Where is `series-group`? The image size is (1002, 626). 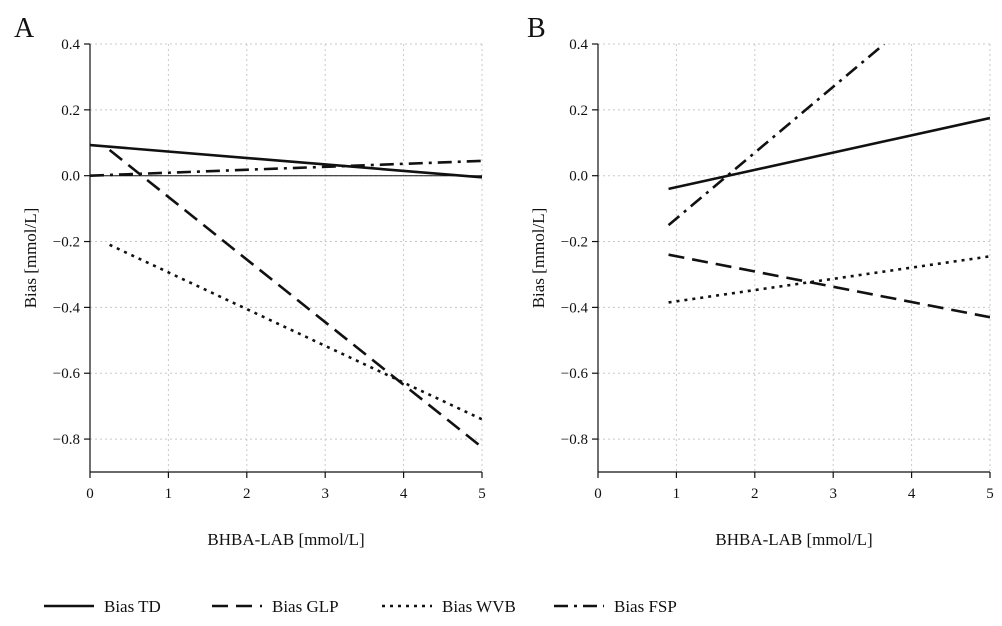 series-group is located at coordinates (828, 181).